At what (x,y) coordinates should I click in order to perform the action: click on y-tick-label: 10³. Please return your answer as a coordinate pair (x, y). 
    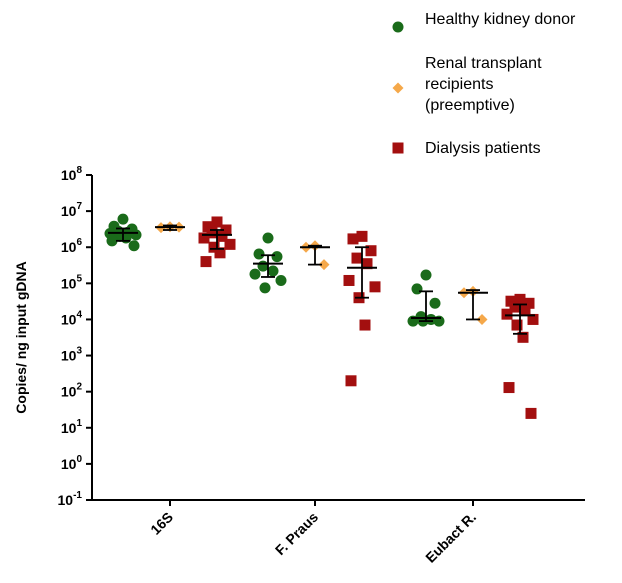
    Looking at the image, I should click on (72, 355).